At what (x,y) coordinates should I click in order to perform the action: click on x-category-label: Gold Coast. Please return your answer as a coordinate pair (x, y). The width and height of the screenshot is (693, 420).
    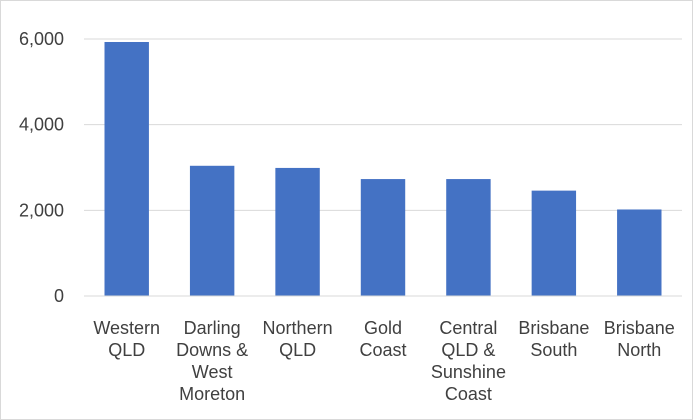
    Looking at the image, I should click on (382, 339).